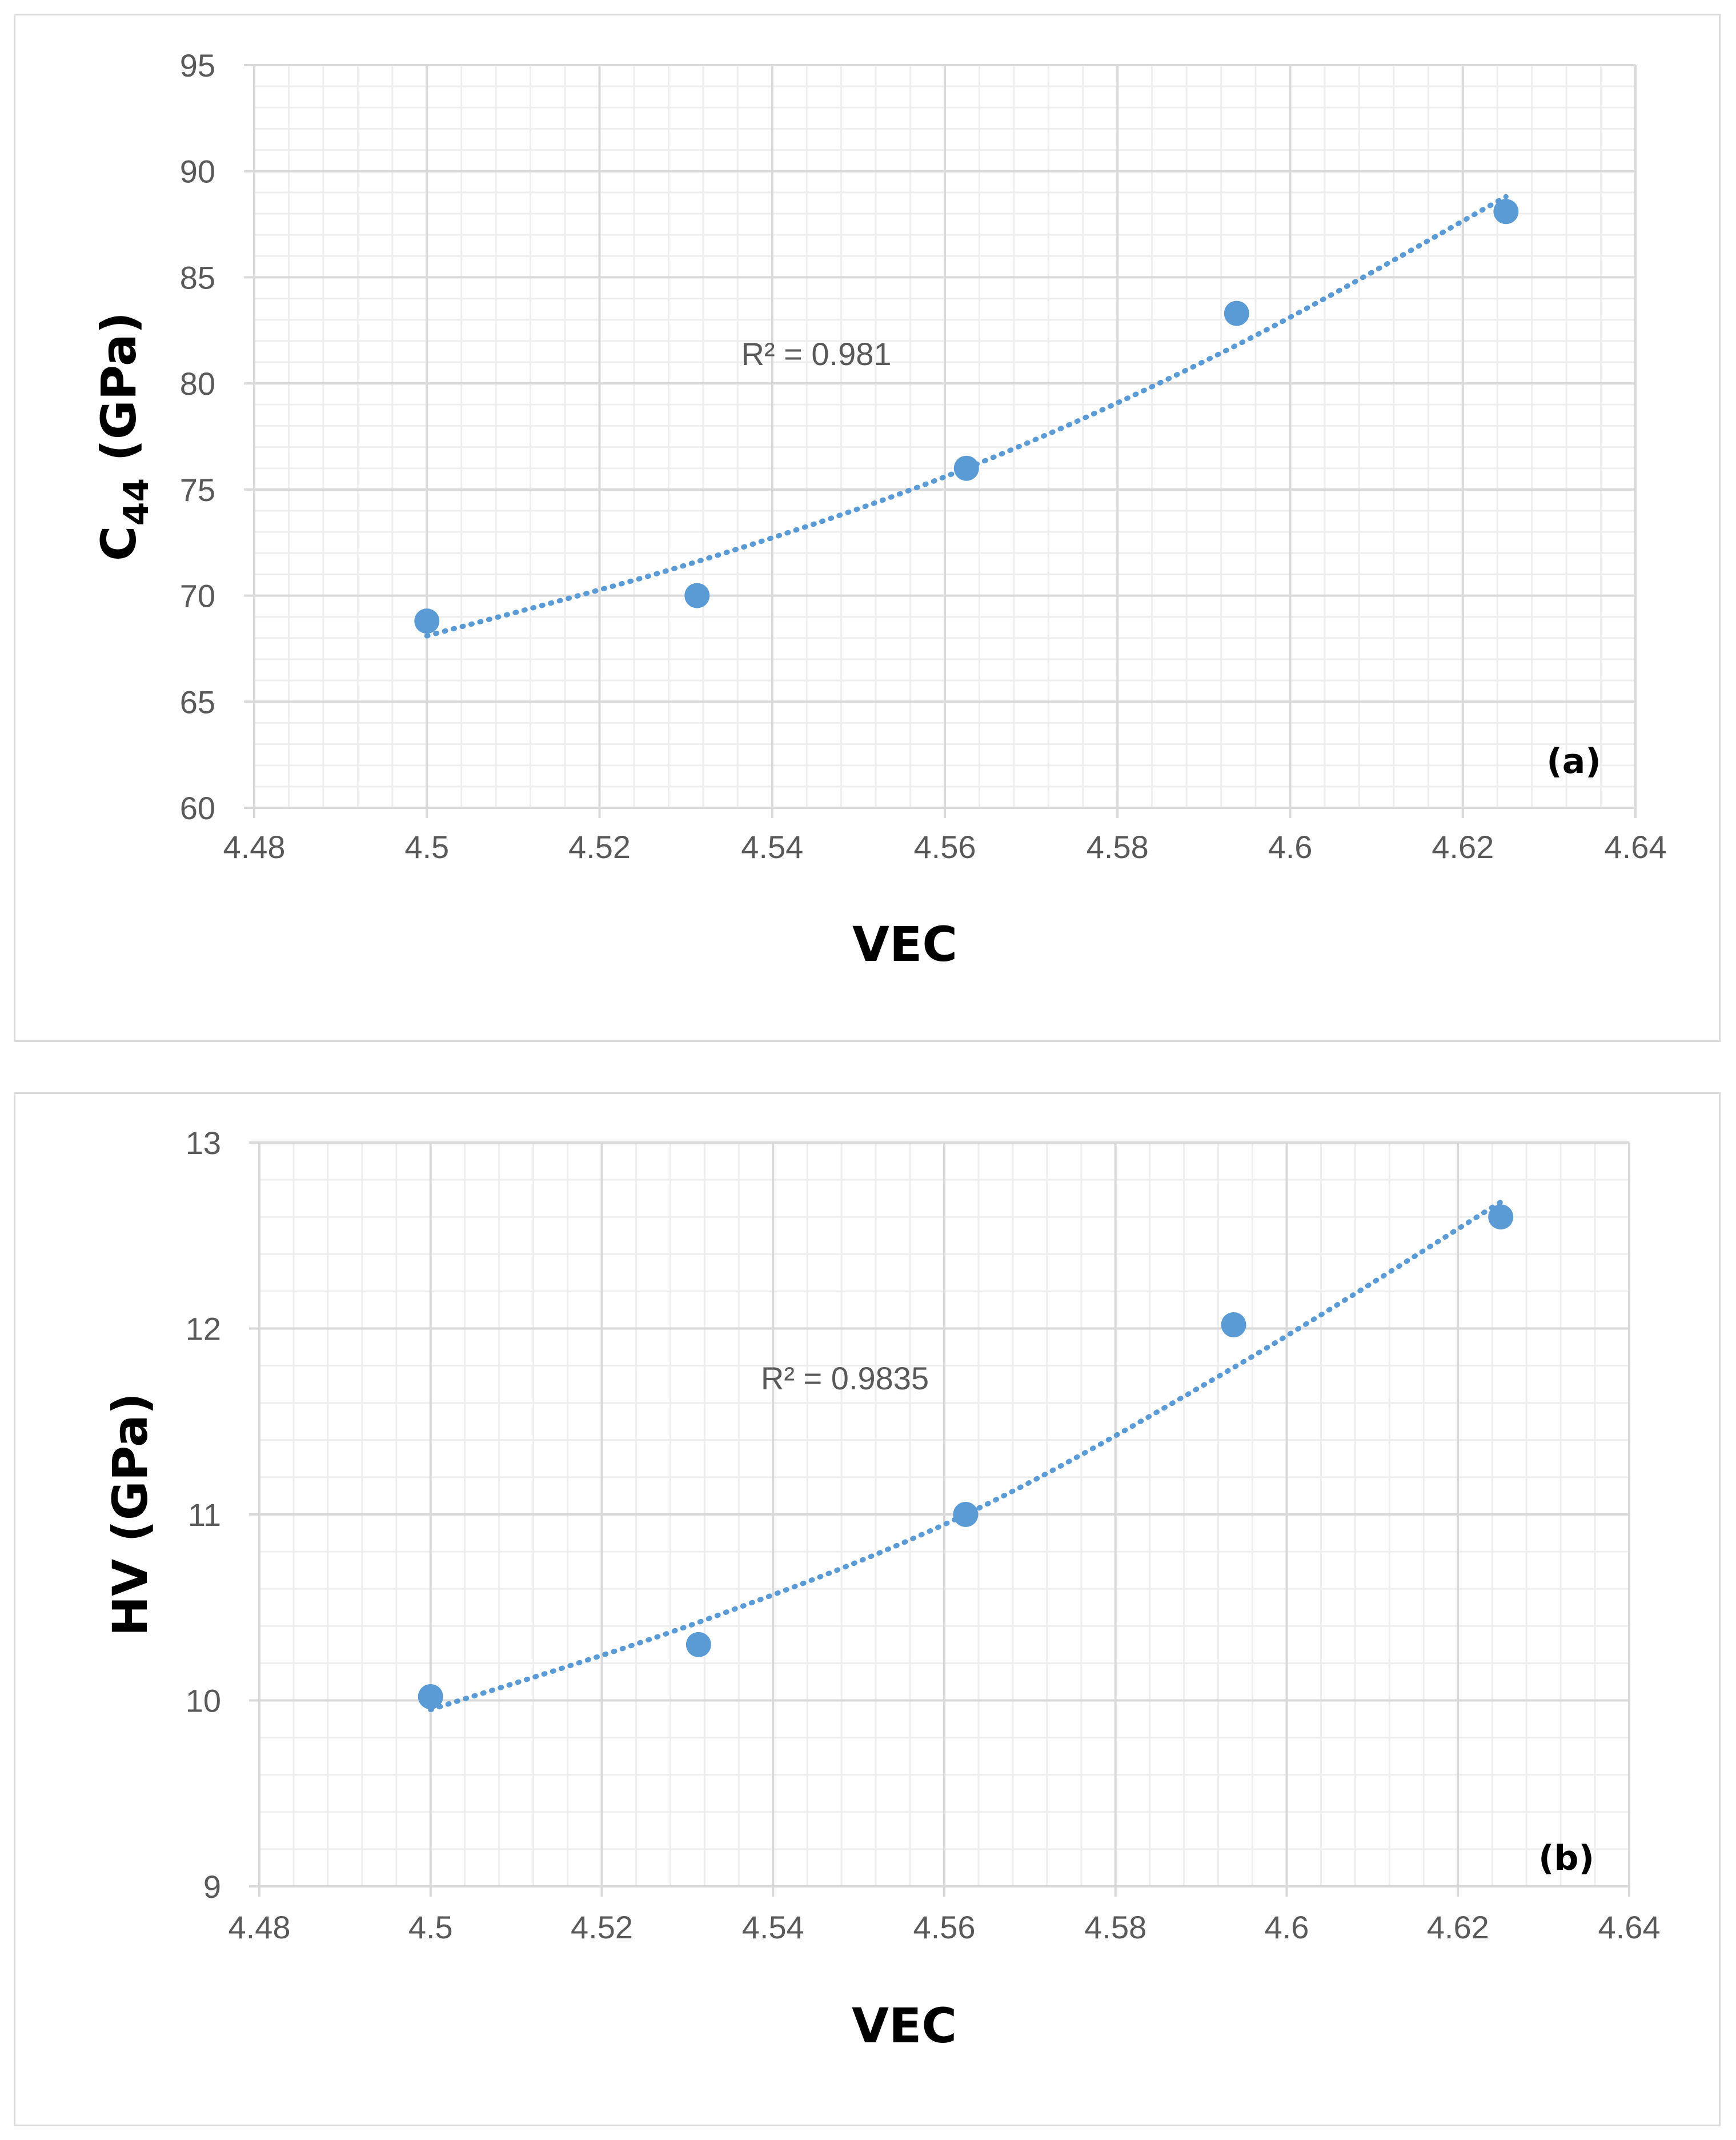 The image size is (1736, 2140). What do you see at coordinates (197, 65) in the screenshot?
I see `y-tick-label: 95` at bounding box center [197, 65].